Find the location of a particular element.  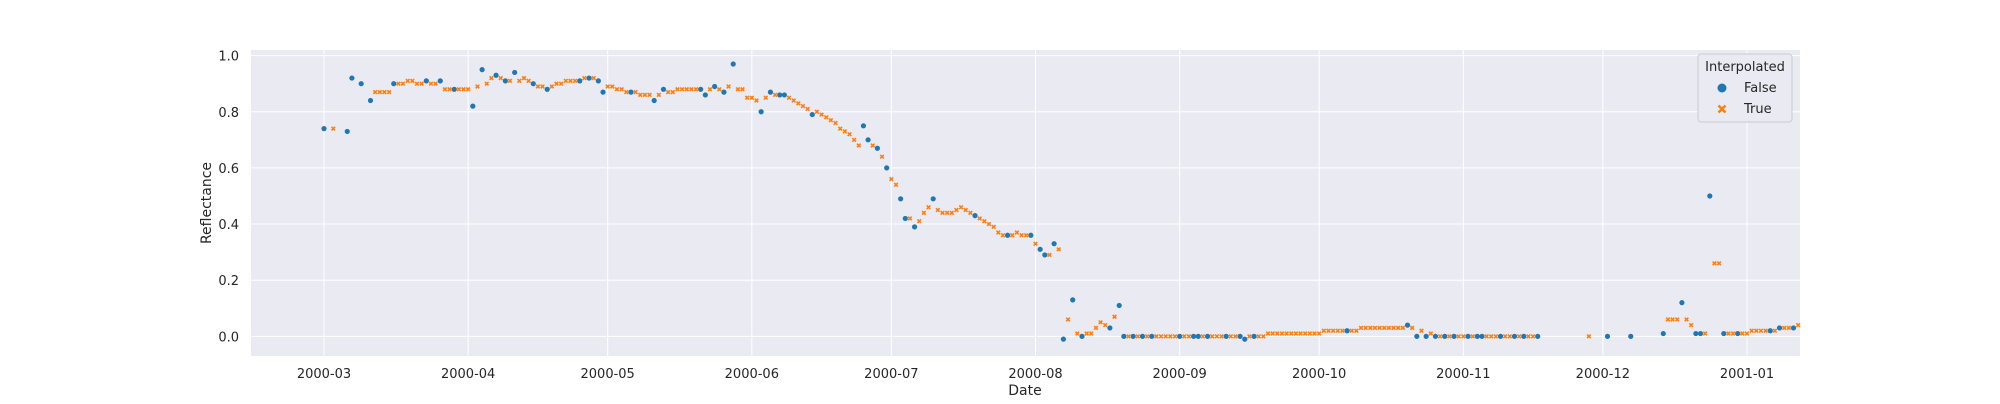

y-tick-label: 0.4 is located at coordinates (228, 225).